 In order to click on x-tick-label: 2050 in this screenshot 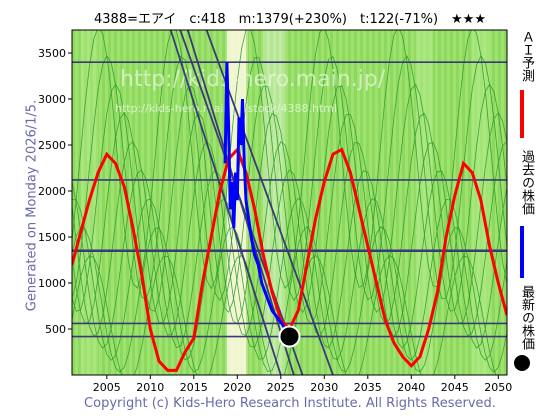, I will do `click(498, 387)`.